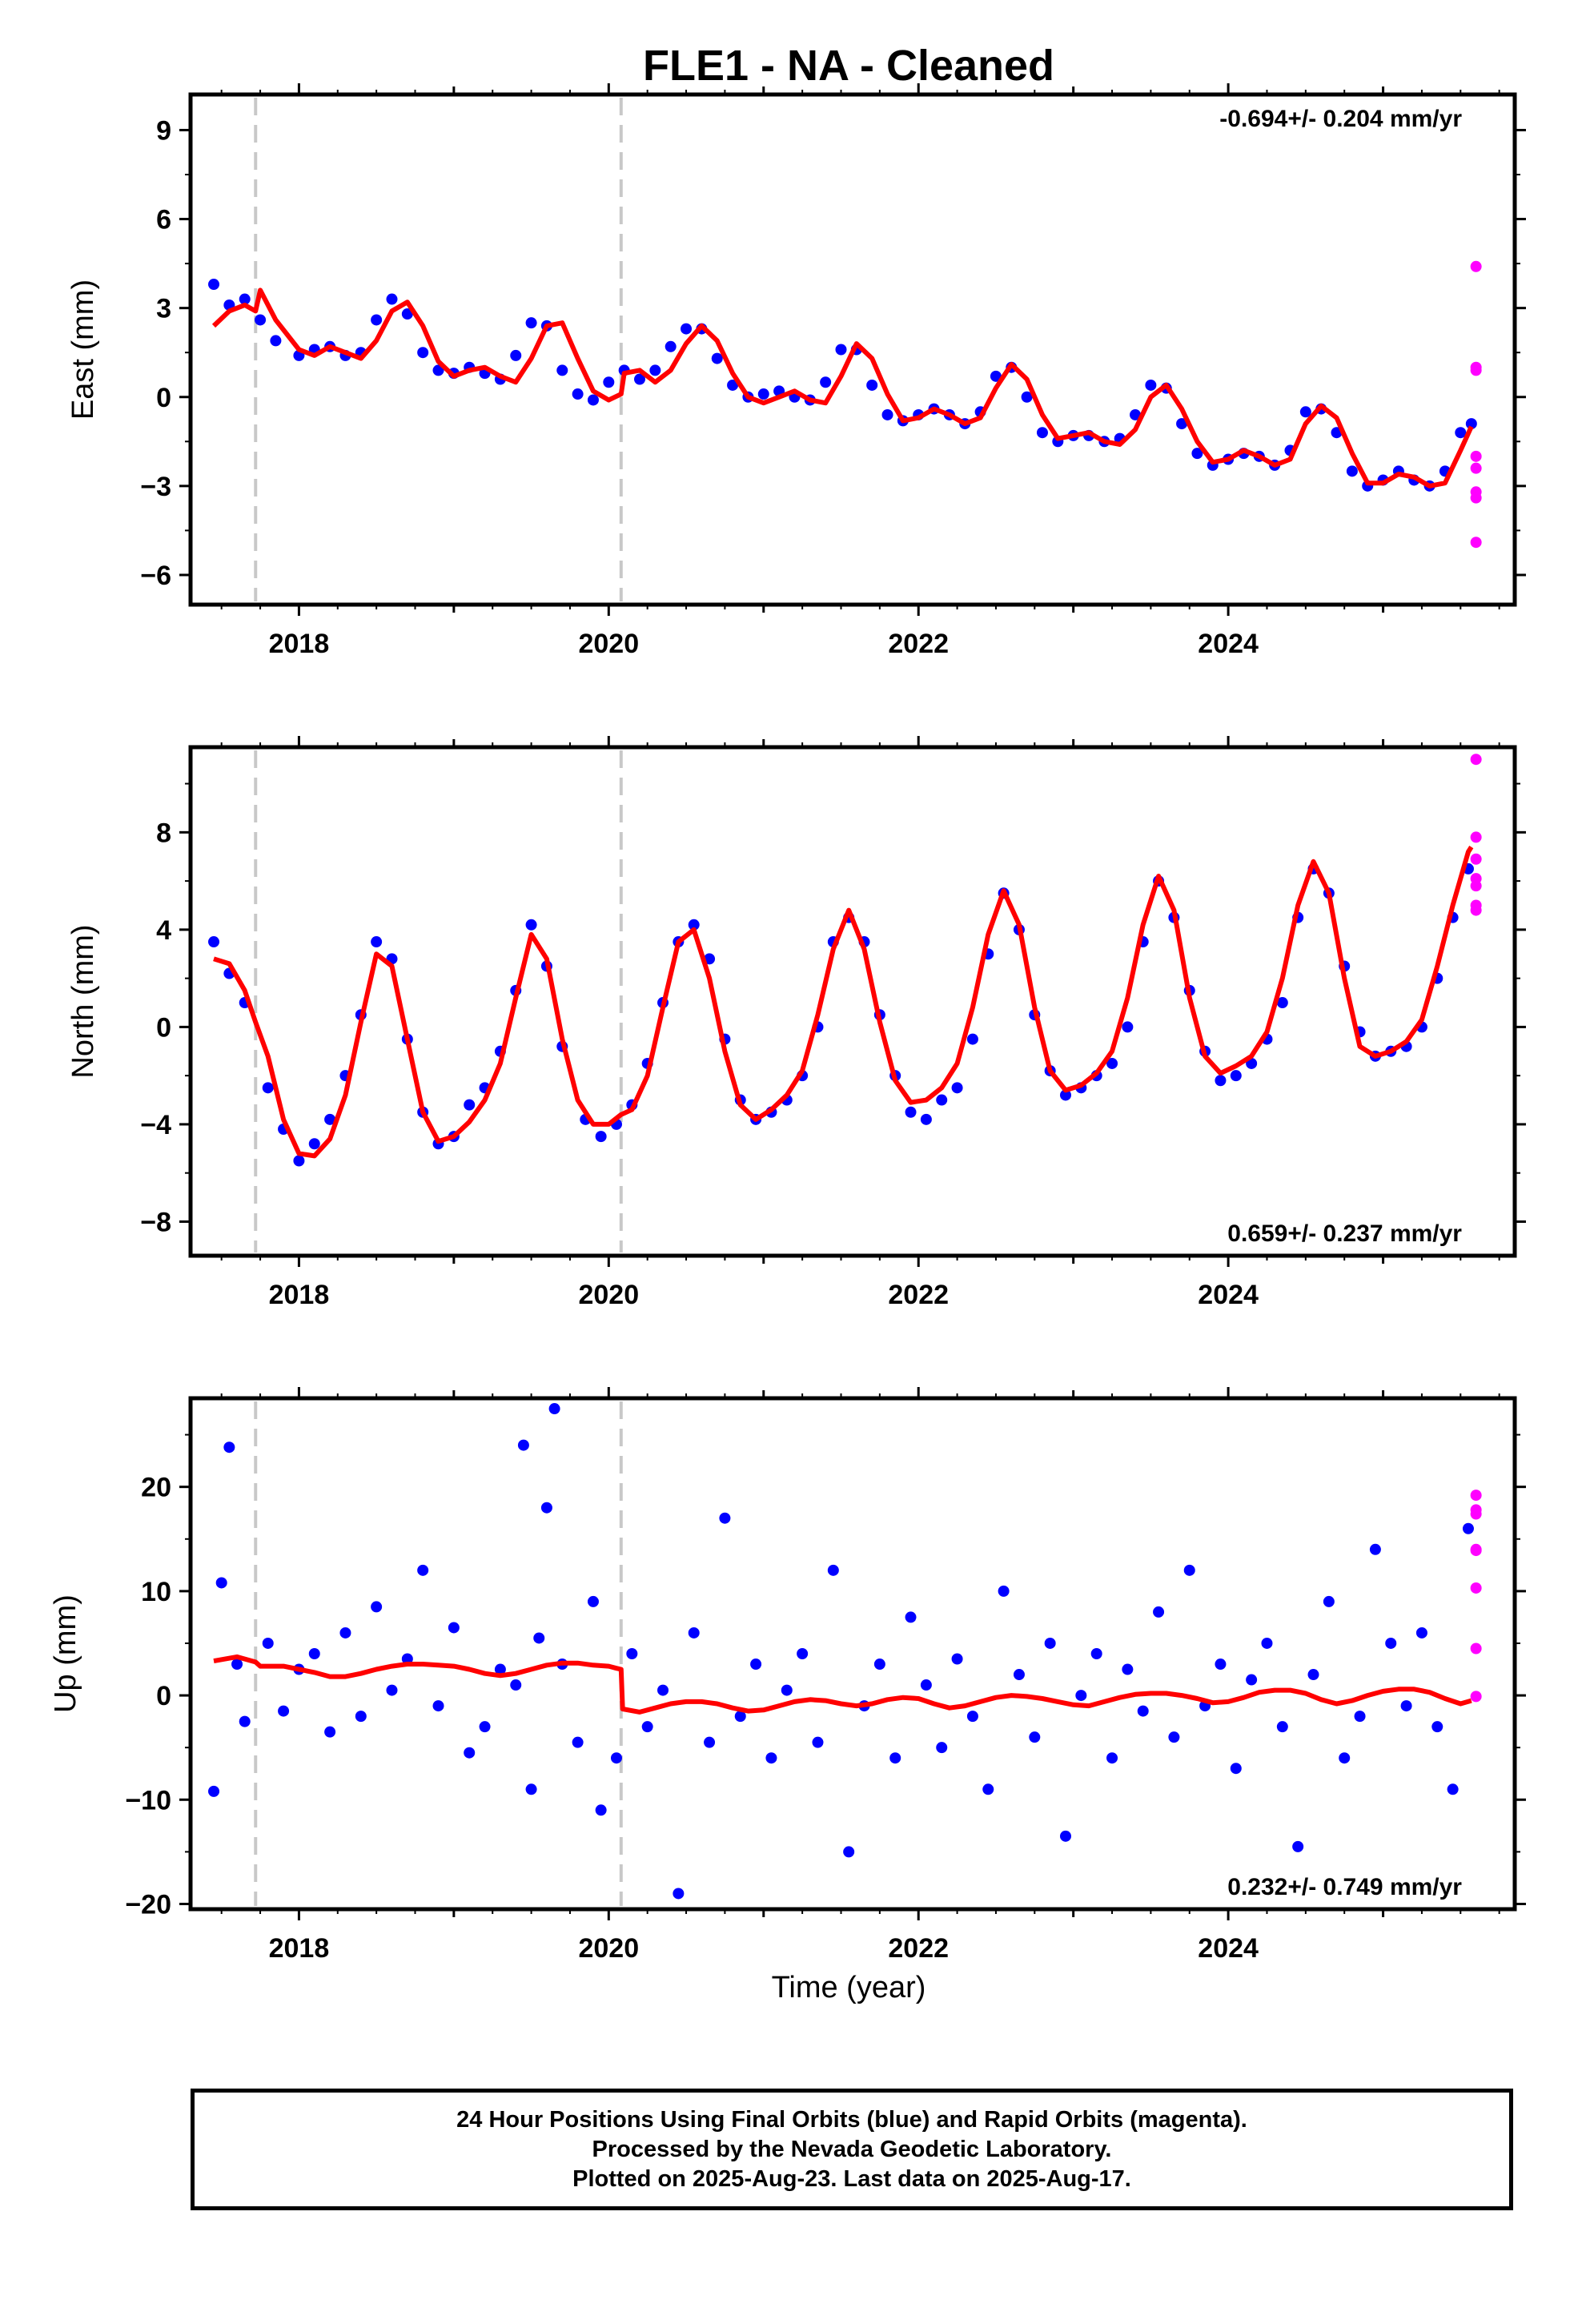  Describe the element at coordinates (919, 1949) in the screenshot. I see `x-tick-label: 2022` at that location.